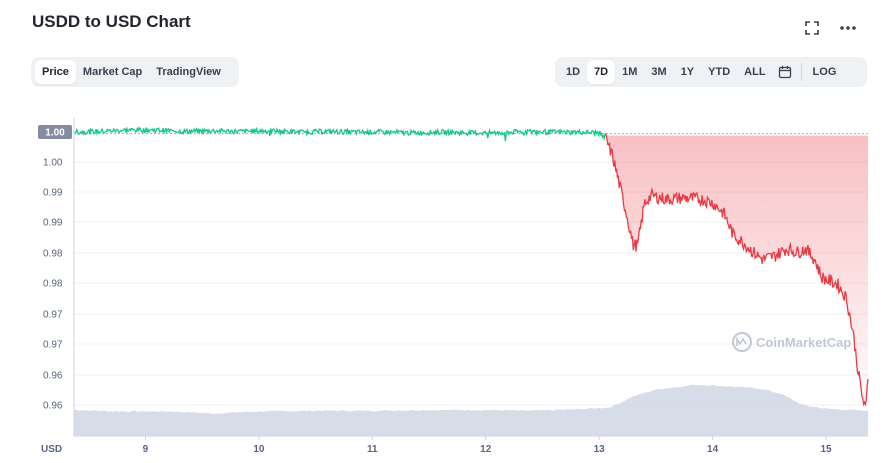 The image size is (886, 463). I want to click on x-tick-label: 15, so click(826, 449).